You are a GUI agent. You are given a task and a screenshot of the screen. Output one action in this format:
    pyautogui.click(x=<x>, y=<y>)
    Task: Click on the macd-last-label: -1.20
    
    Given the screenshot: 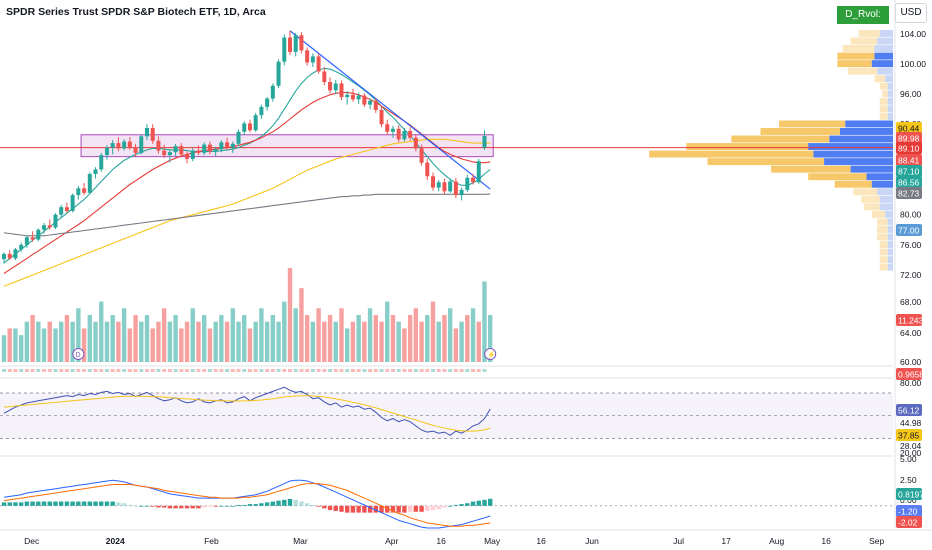 What is the action you would take?
    pyautogui.click(x=908, y=512)
    